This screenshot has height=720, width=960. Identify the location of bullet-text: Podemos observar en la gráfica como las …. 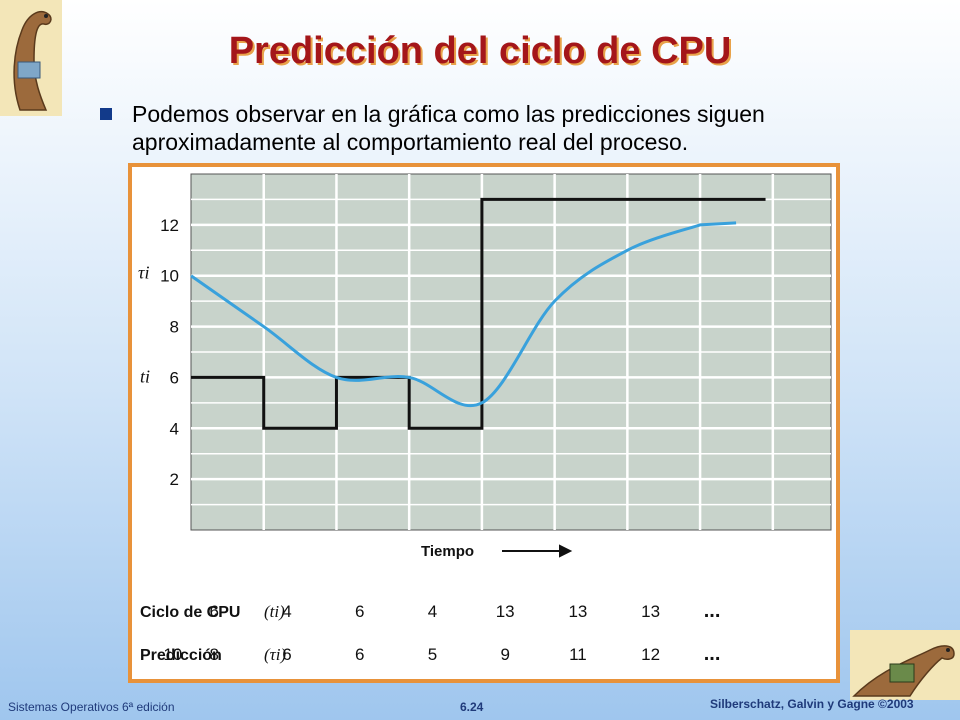
(448, 128).